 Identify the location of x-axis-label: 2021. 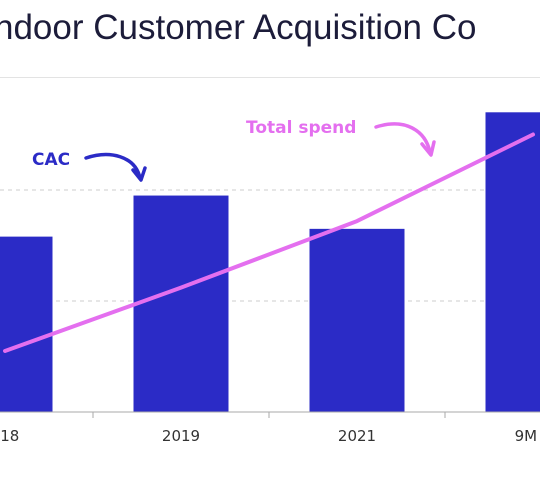
(357, 436).